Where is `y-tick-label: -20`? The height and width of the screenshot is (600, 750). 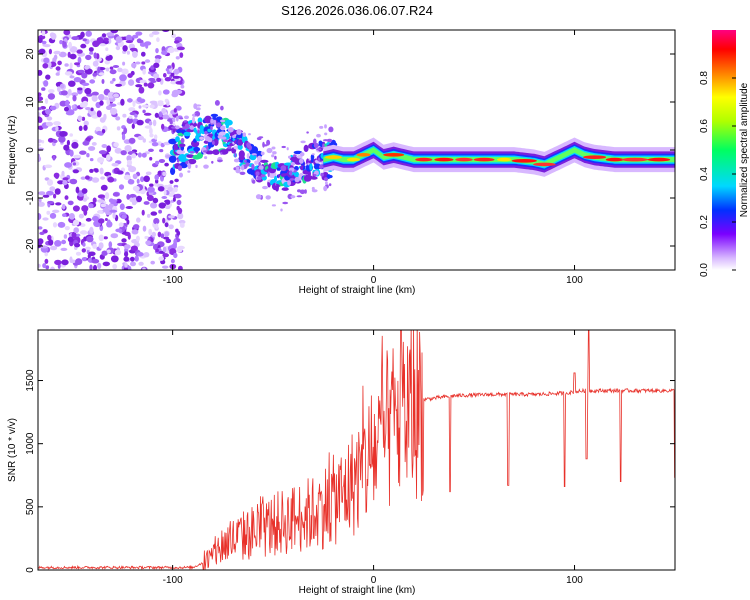 y-tick-label: -20 is located at coordinates (30, 245).